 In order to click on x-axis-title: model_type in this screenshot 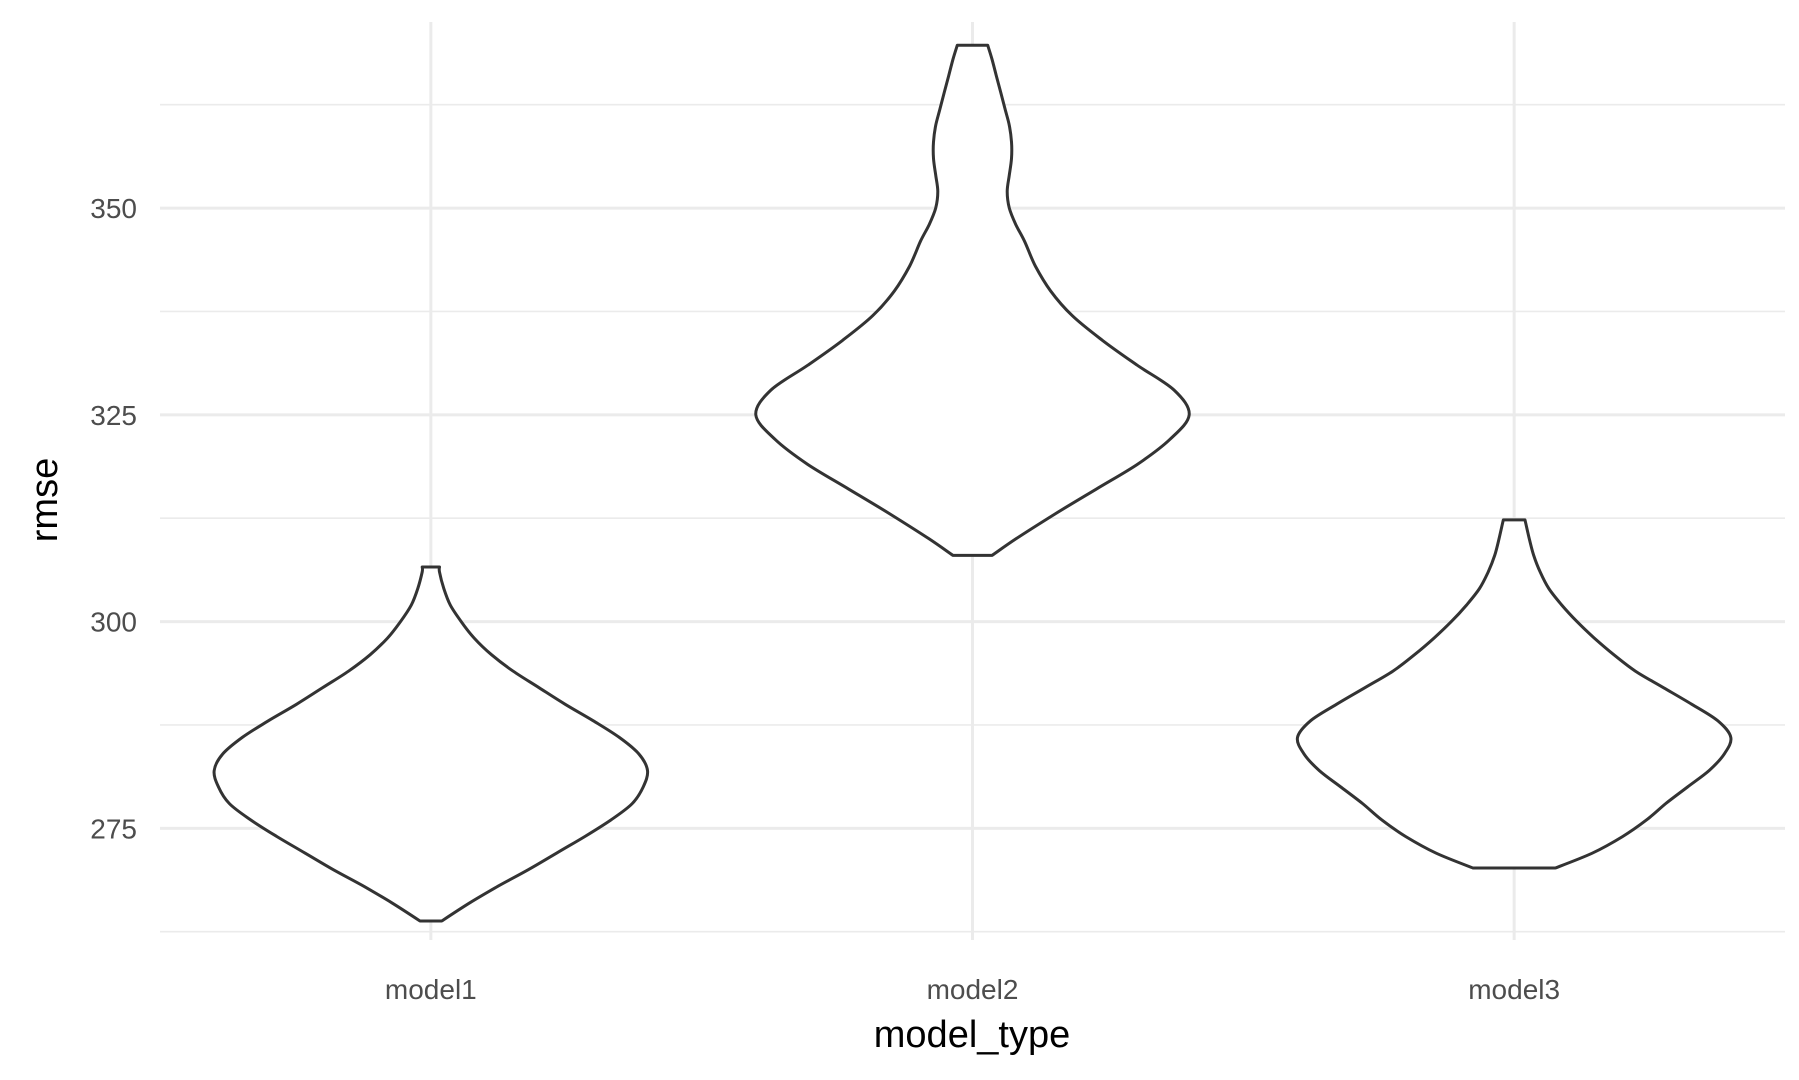, I will do `click(972, 1035)`.